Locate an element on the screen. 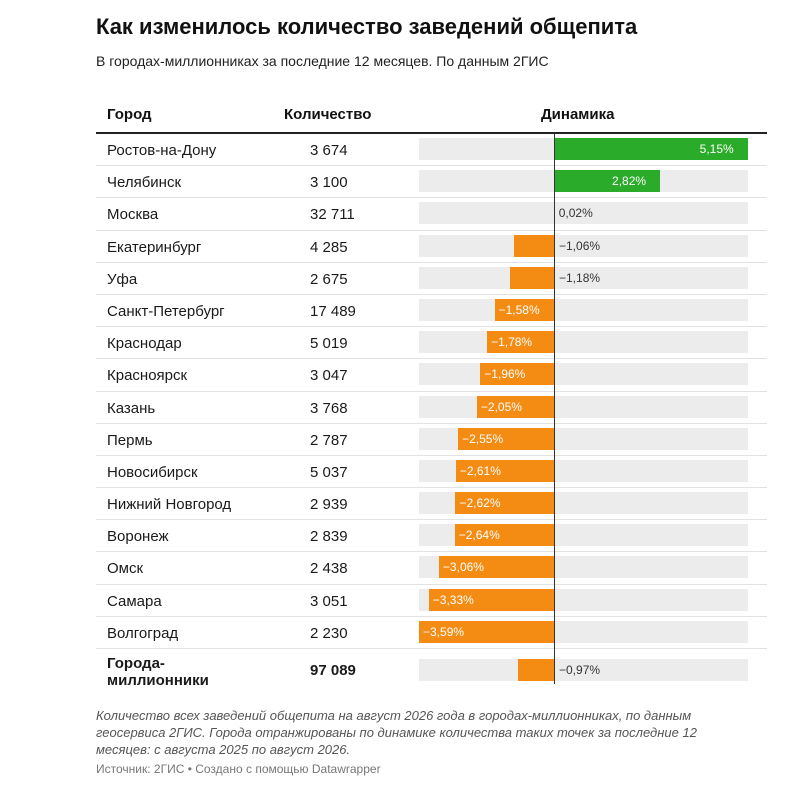 The image size is (800, 789). dynamics-label: −1,18% is located at coordinates (580, 277).